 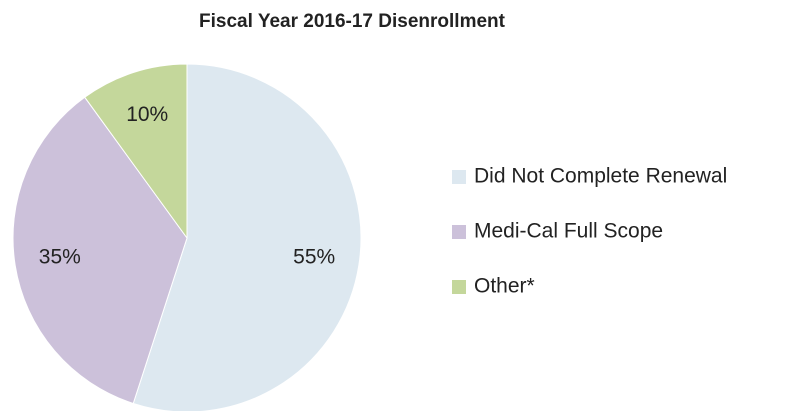 What do you see at coordinates (314, 257) in the screenshot?
I see `value-label: 55%` at bounding box center [314, 257].